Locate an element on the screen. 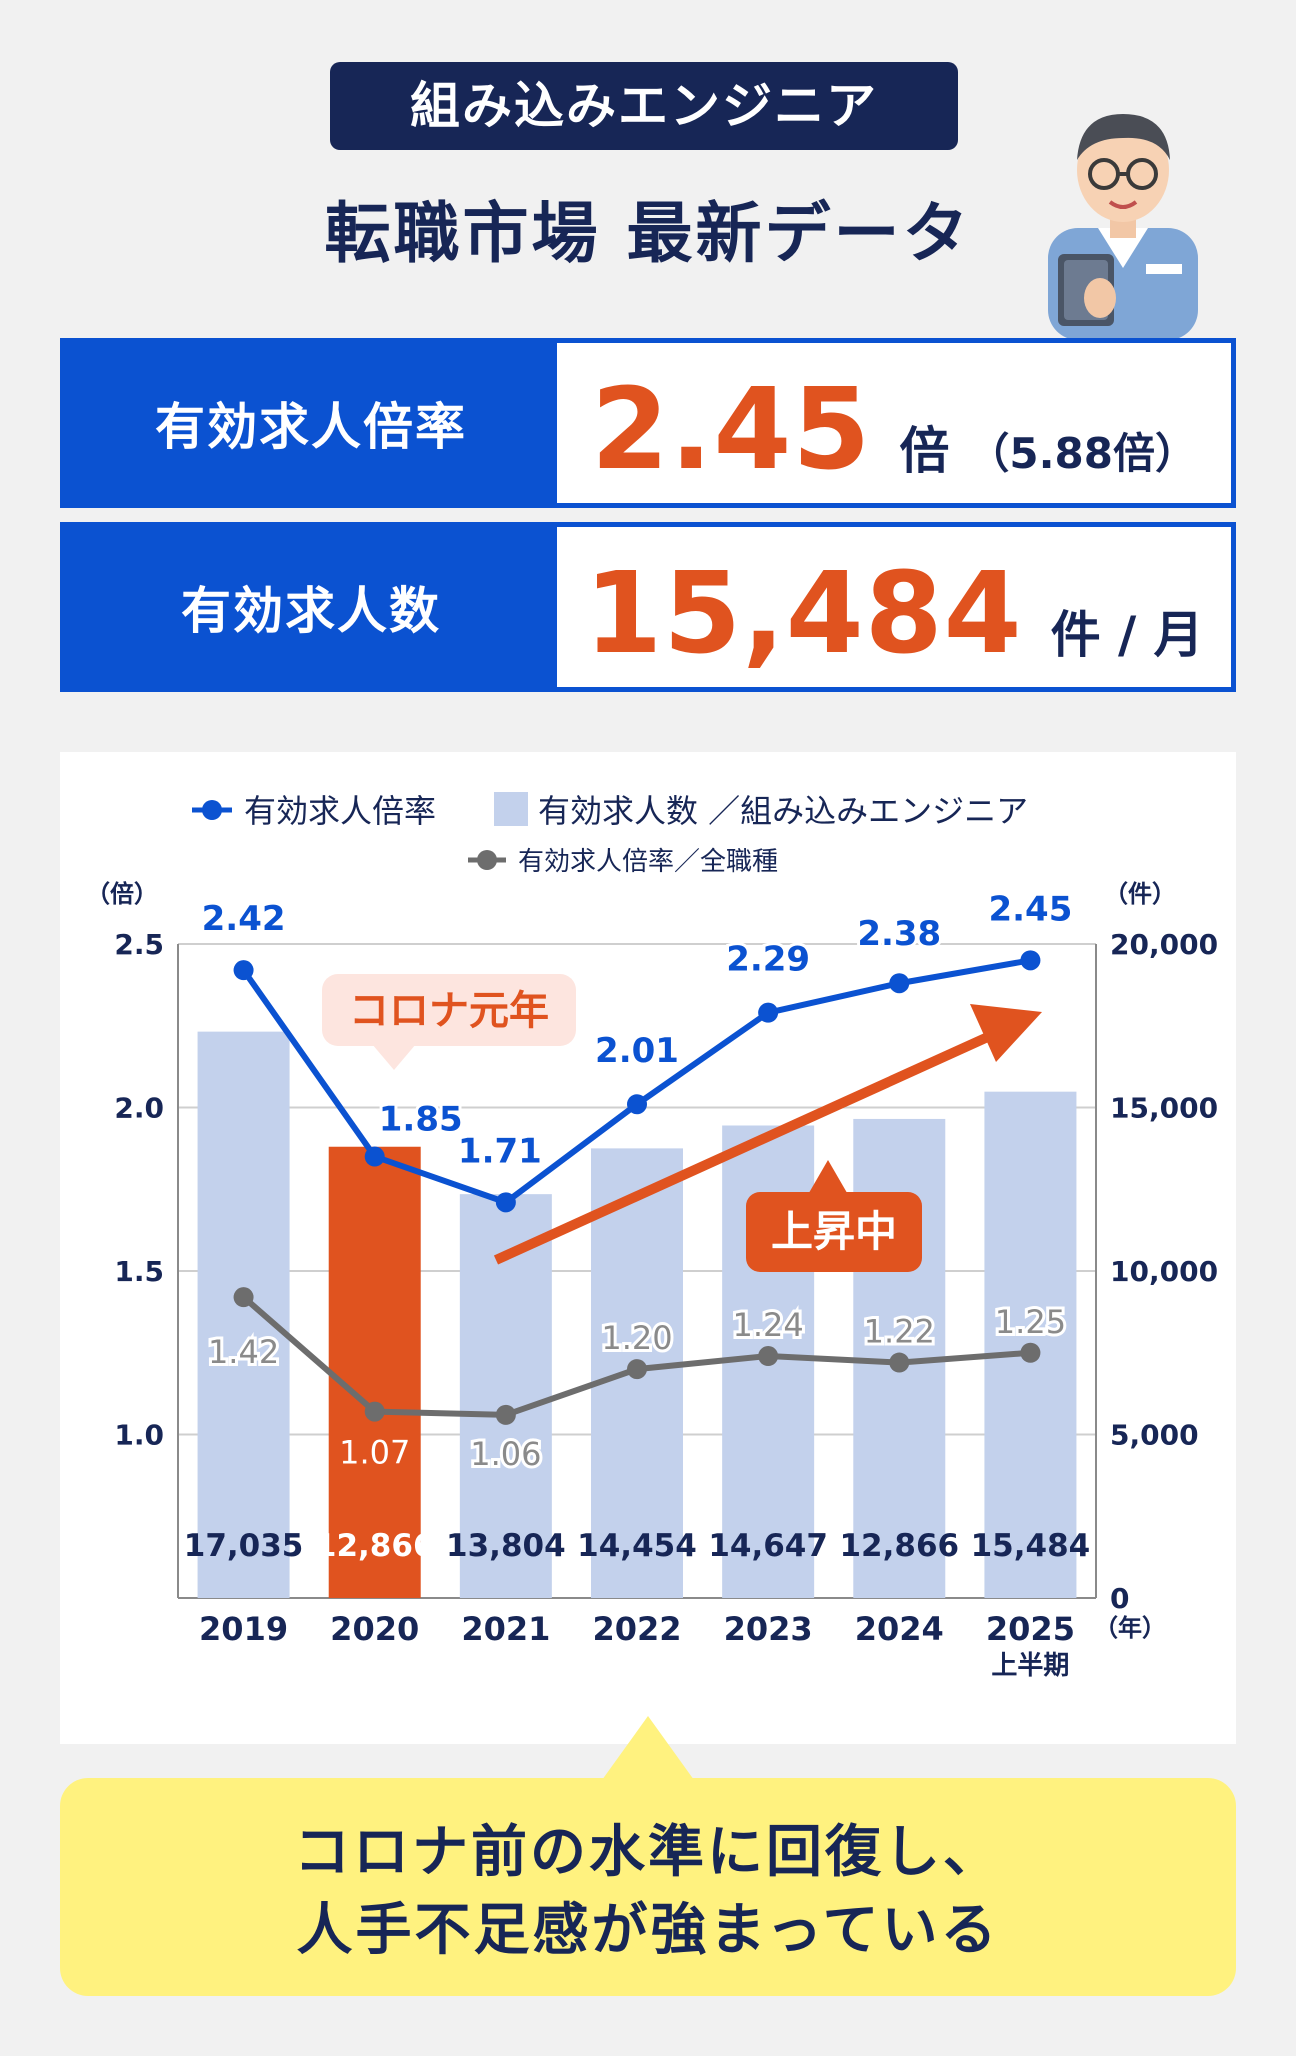 This screenshot has width=1296, height=2056. x-tick-label: 2023 is located at coordinates (768, 1629).